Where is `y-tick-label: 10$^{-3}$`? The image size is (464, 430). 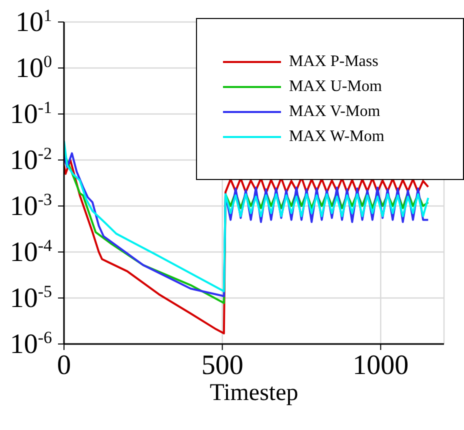
y-tick-label: 10$^{-3}$ is located at coordinates (31, 206).